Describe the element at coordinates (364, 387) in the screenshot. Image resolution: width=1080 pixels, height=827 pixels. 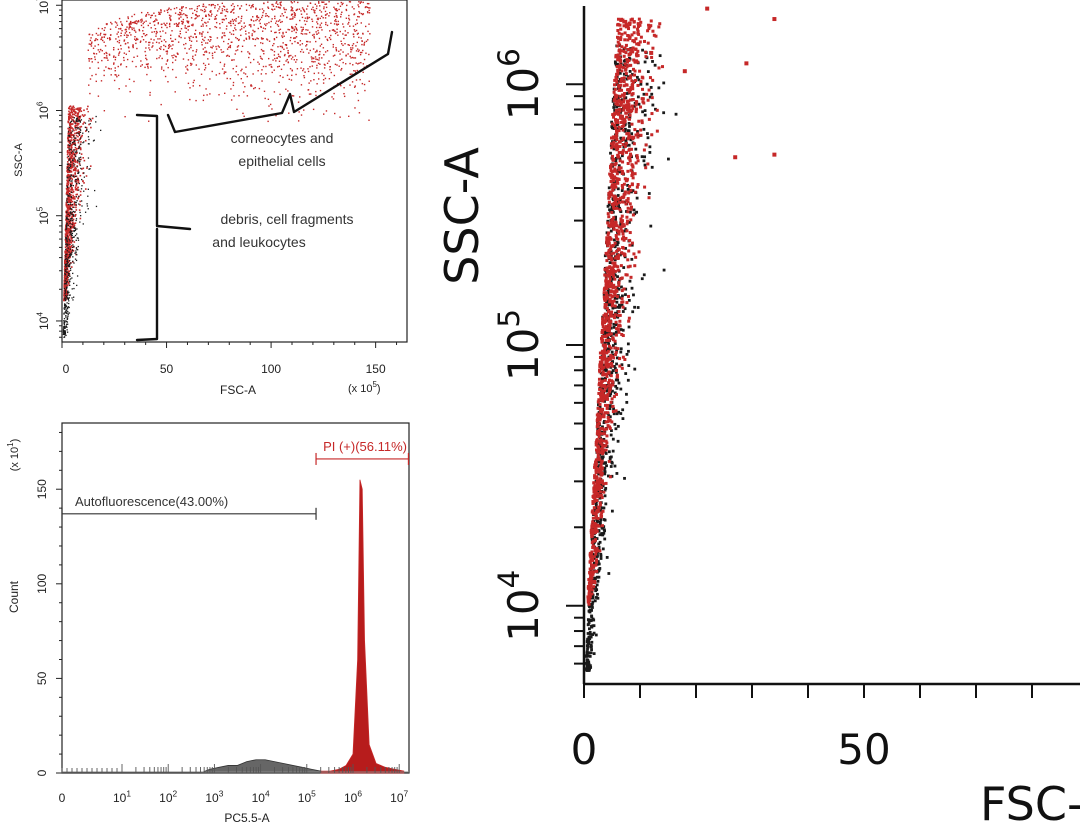
I see `x-axis-unit: (x 105)` at that location.